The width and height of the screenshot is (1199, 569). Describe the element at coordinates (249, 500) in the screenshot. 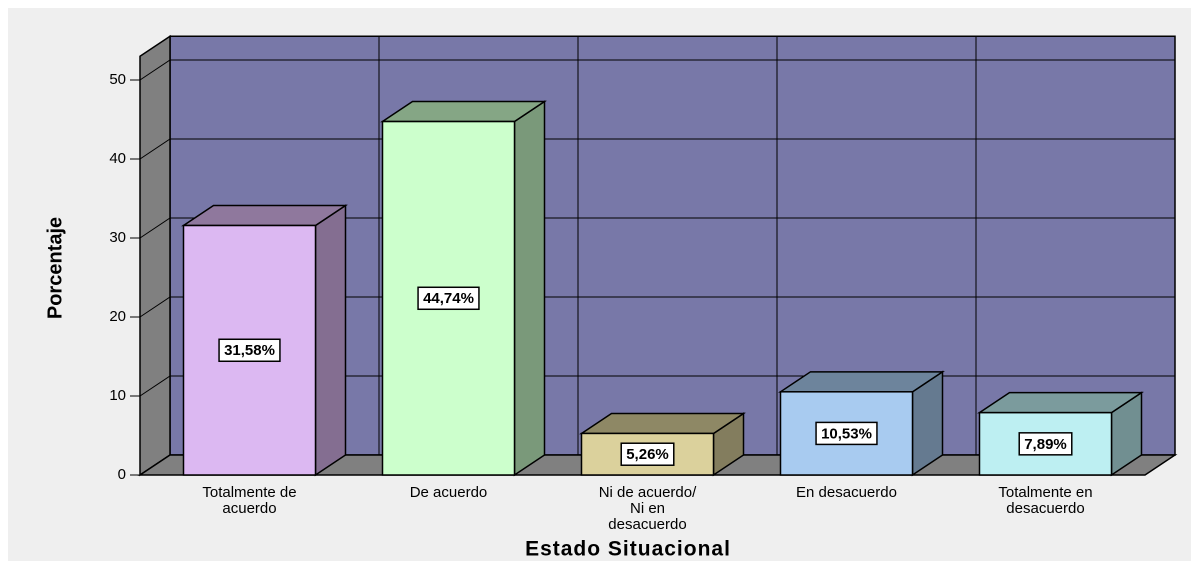

I see `x-tick-label: Totalmente de acuerdo` at that location.